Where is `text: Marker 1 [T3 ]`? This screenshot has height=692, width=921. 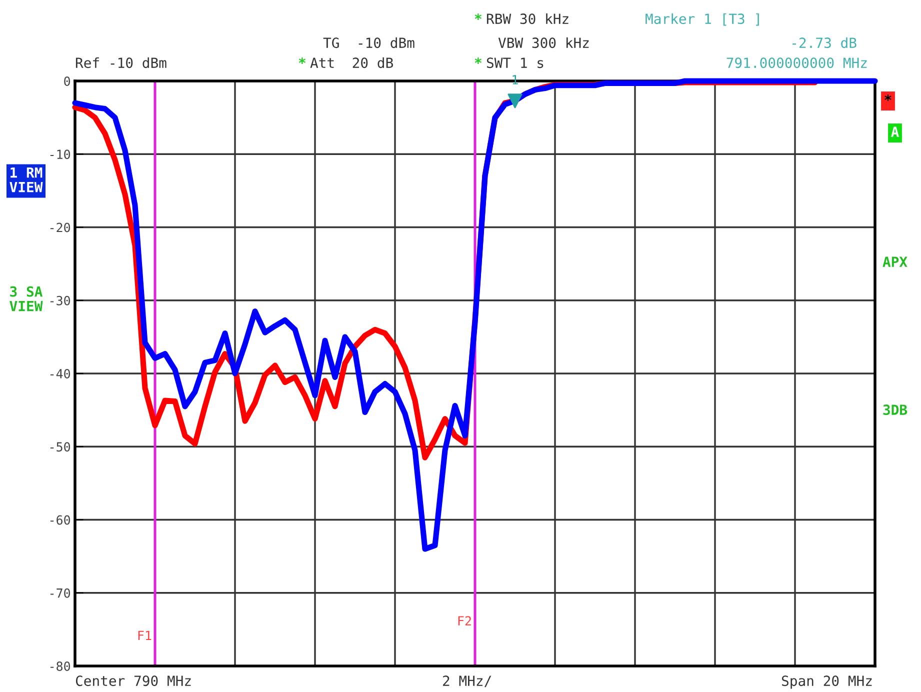 text: Marker 1 [T3 ] is located at coordinates (702, 19).